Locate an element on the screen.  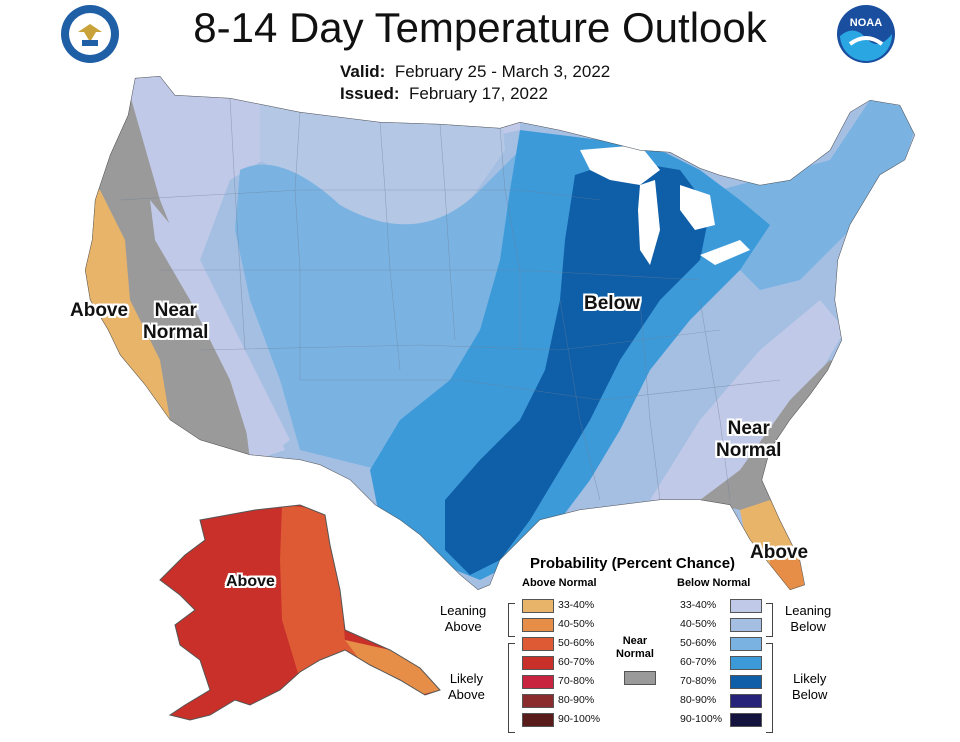
lake-huron is located at coordinates (697, 207).